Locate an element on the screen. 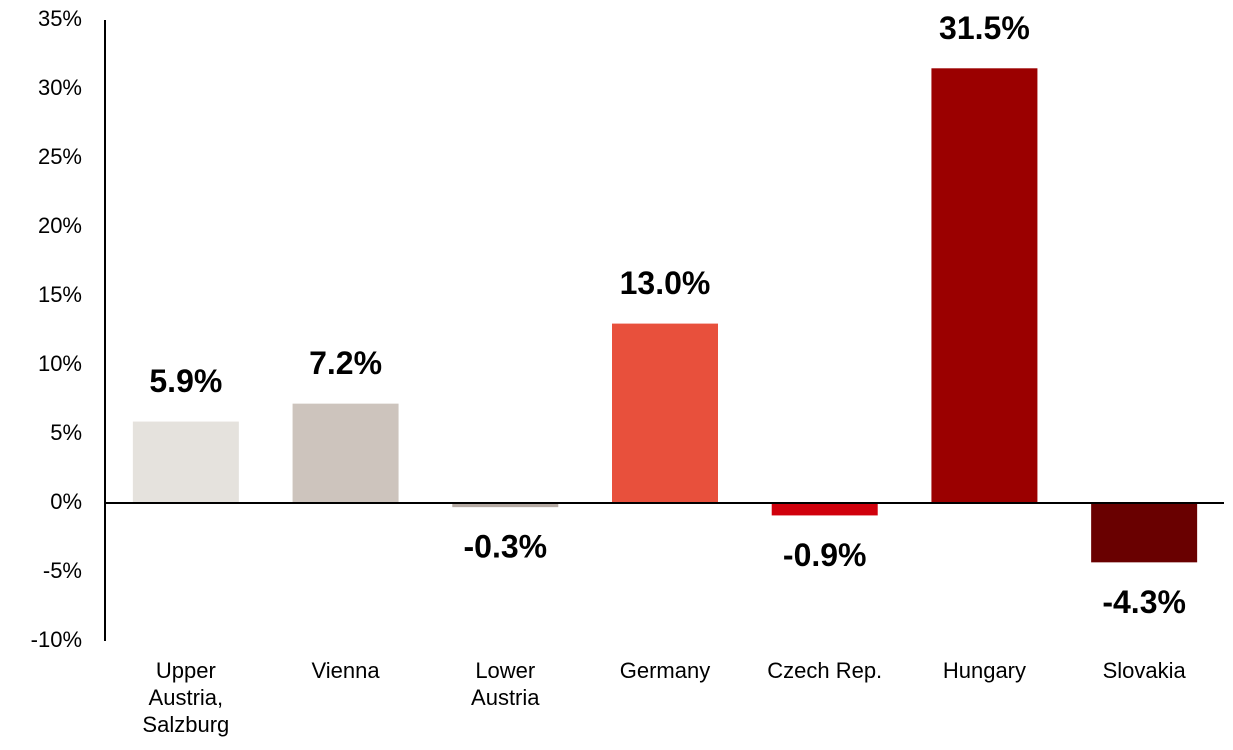  y-tick-label: -5% is located at coordinates (62, 570).